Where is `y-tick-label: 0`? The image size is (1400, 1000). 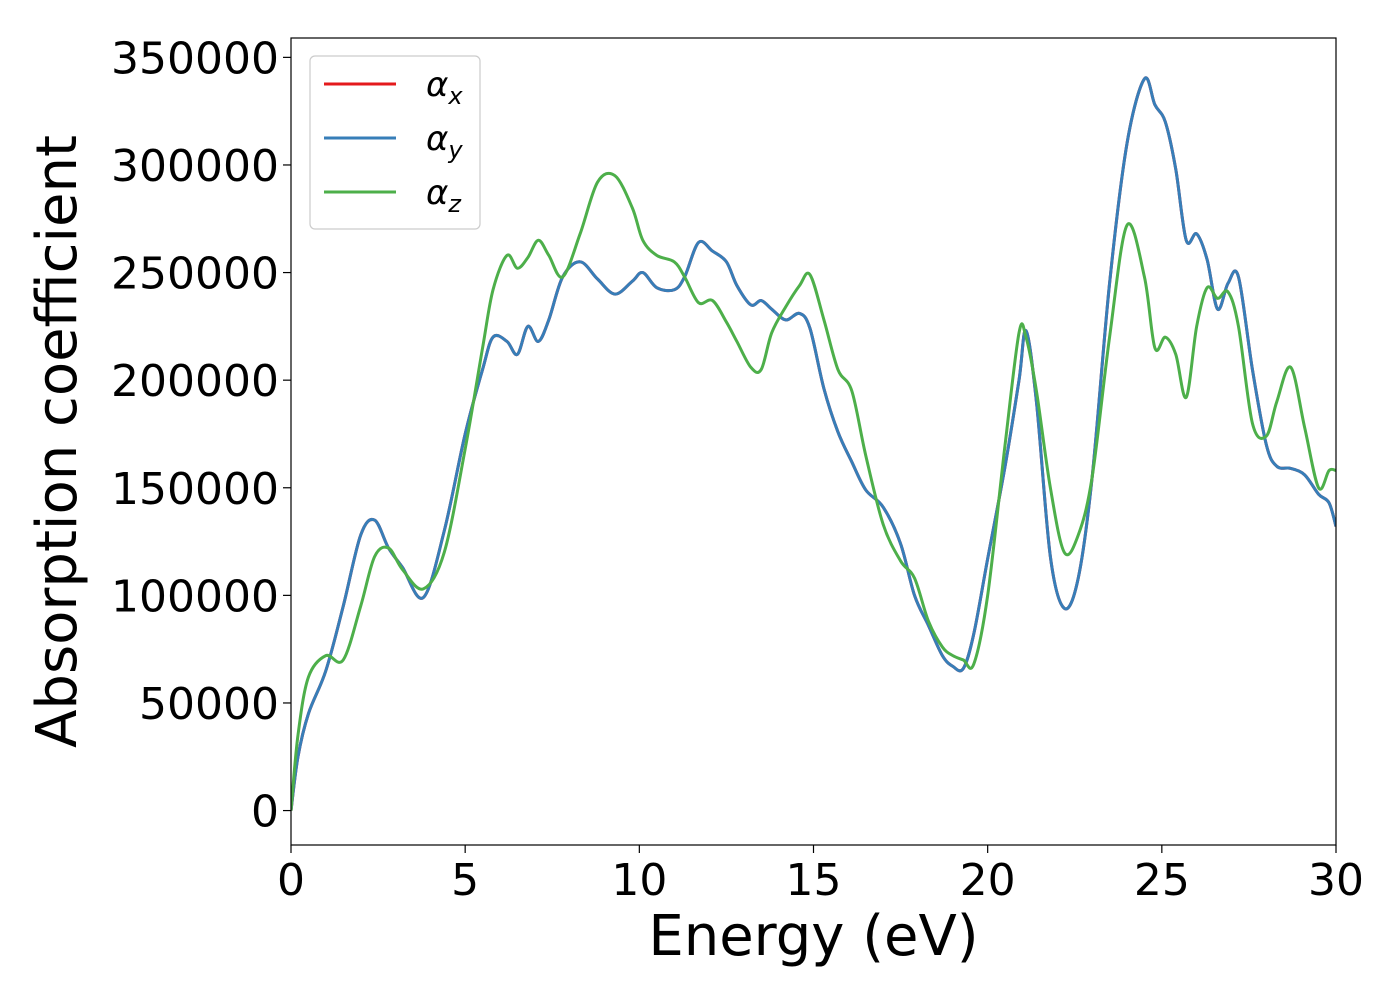
y-tick-label: 0 is located at coordinates (265, 812).